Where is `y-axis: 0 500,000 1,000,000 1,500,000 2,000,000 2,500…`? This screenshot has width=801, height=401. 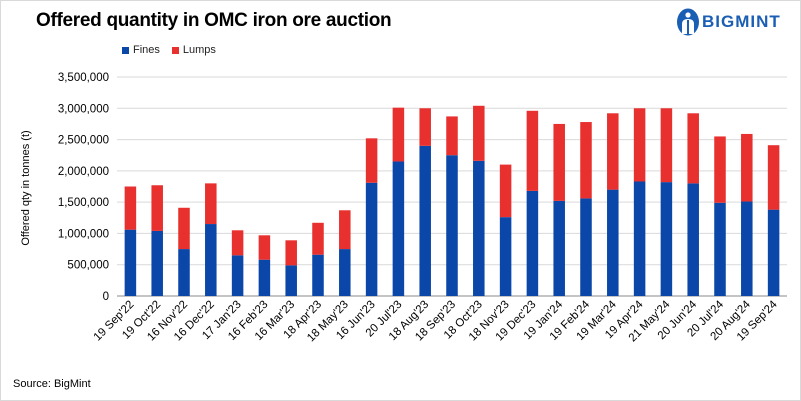
y-axis: 0 500,000 1,000,000 1,500,000 2,000,000 2,500… is located at coordinates (83, 187).